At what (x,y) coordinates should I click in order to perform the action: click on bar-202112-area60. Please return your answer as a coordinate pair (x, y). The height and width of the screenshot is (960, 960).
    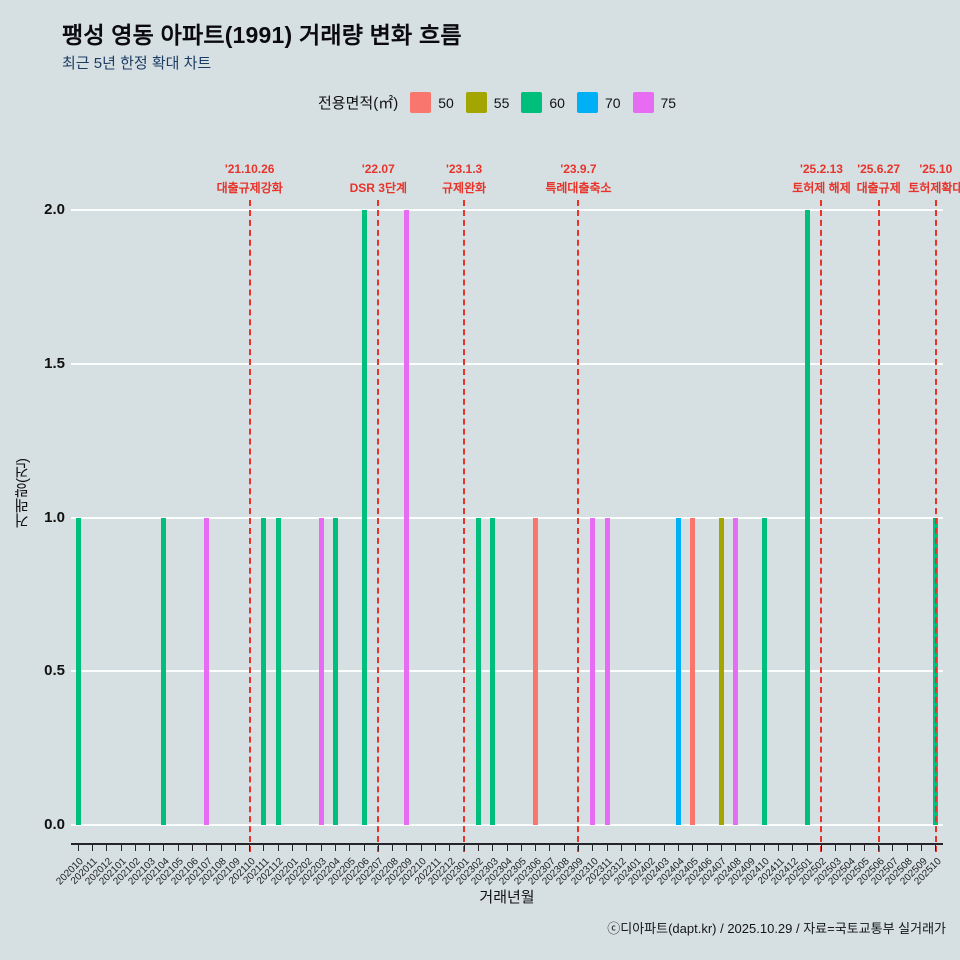
    Looking at the image, I should click on (278, 671).